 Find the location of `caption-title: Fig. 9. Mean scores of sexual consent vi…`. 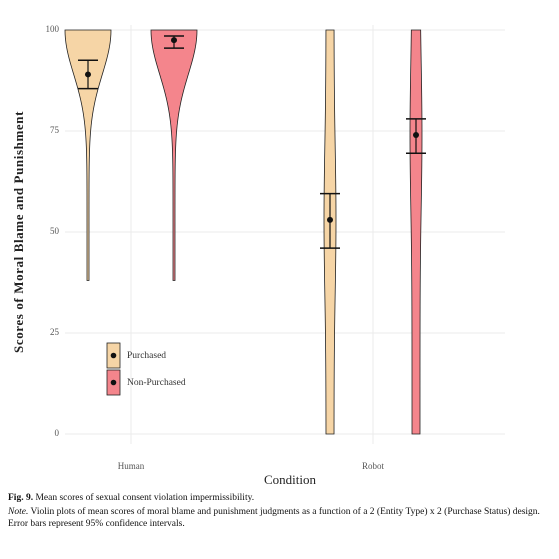

caption-title: Fig. 9. Mean scores of sexual consent vi… is located at coordinates (280, 498).